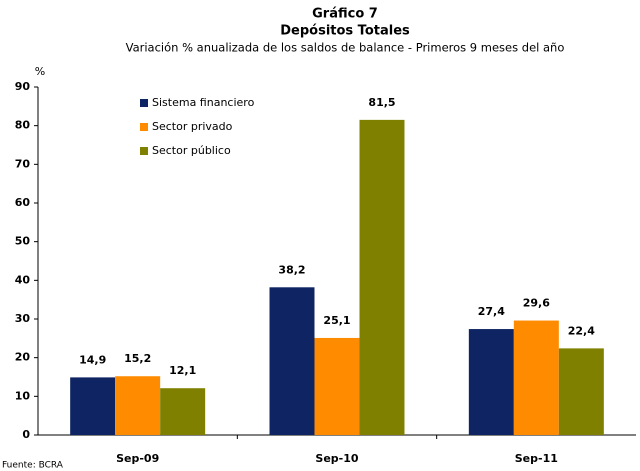 This screenshot has width=640, height=471. What do you see at coordinates (491, 311) in the screenshot?
I see `value-label: 27,4` at bounding box center [491, 311].